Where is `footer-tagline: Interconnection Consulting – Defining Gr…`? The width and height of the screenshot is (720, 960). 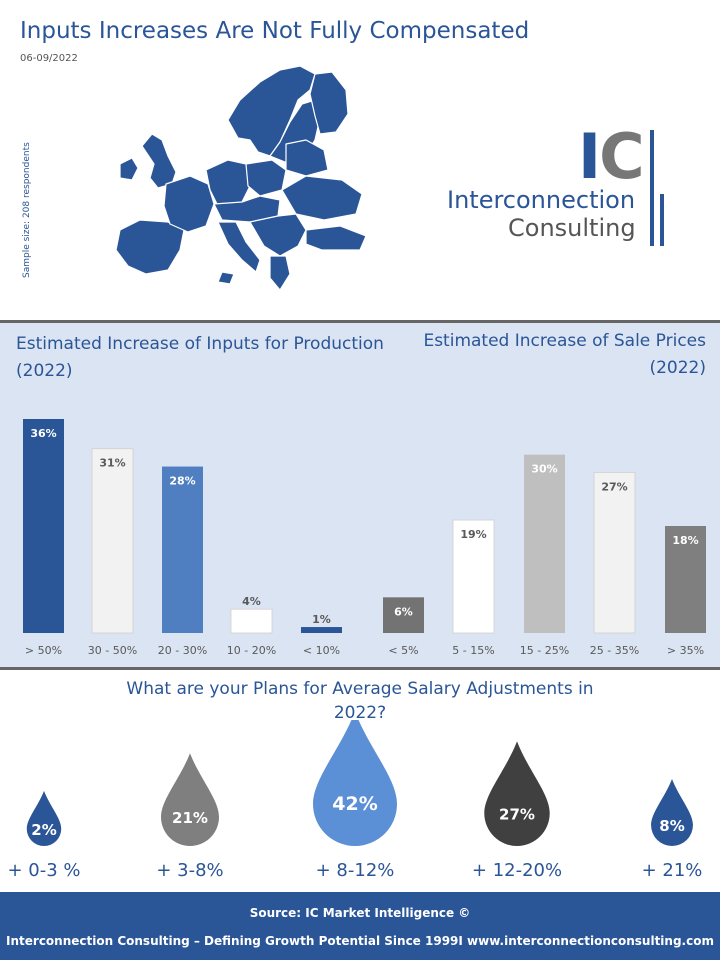
footer-tagline: Interconnection Consulting – Defining Gr… is located at coordinates (360, 941).